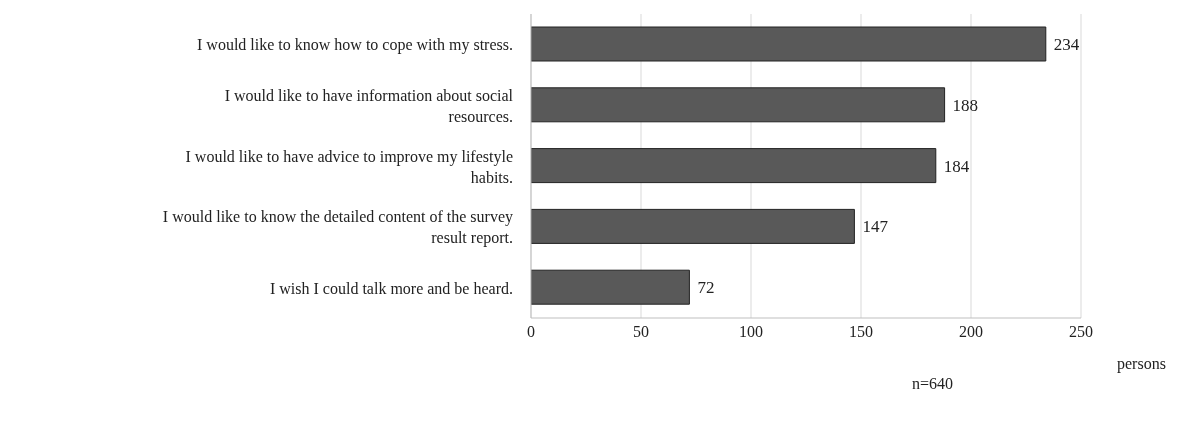 The image size is (1200, 421). I want to click on data-label: 184, so click(956, 166).